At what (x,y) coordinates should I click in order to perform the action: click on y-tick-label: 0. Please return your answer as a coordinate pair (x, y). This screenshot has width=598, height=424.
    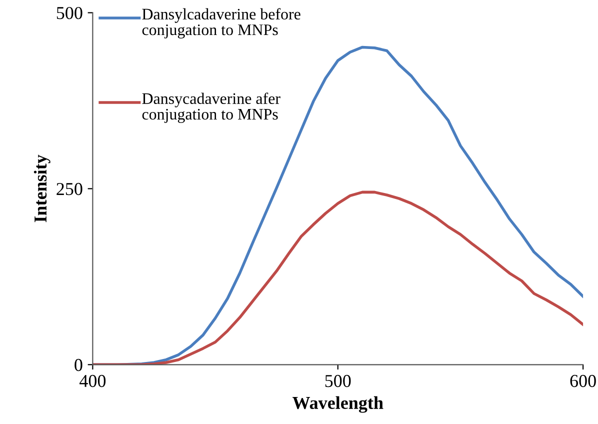
    Looking at the image, I should click on (78, 365).